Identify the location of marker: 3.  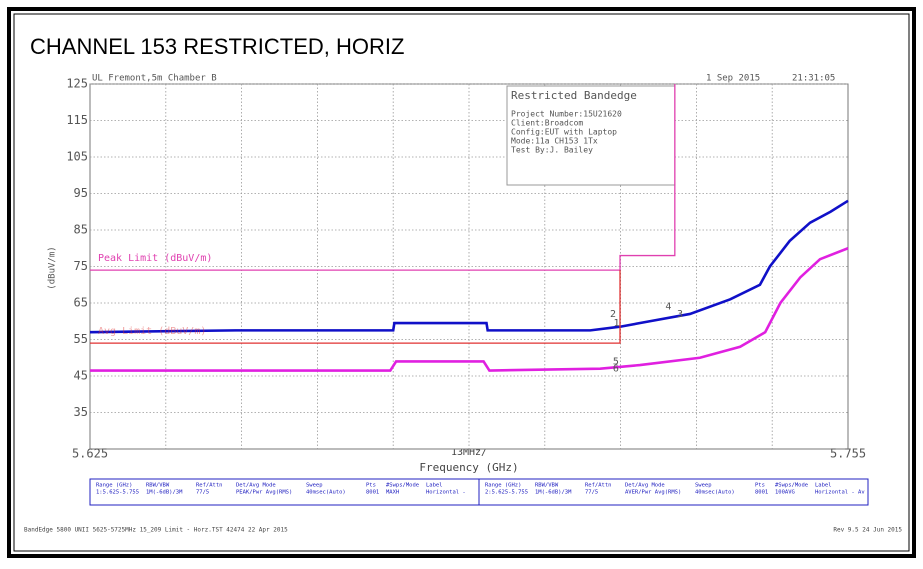
(680, 314).